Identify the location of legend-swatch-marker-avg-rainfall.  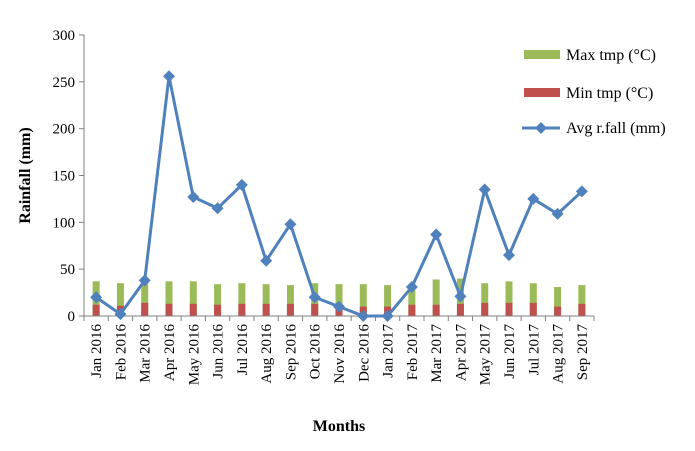
(541, 128).